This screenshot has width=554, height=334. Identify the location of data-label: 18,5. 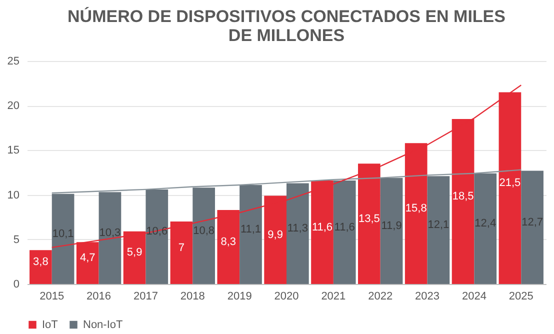
(463, 196).